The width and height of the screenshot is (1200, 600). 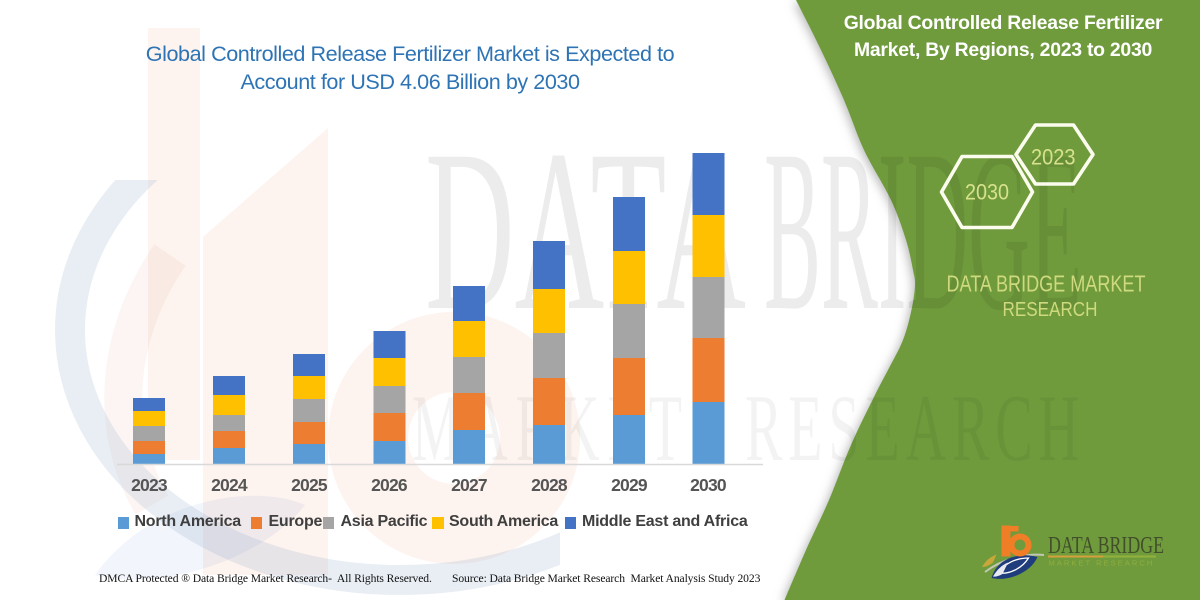 I want to click on svg-text: 2030, so click(x=987, y=192).